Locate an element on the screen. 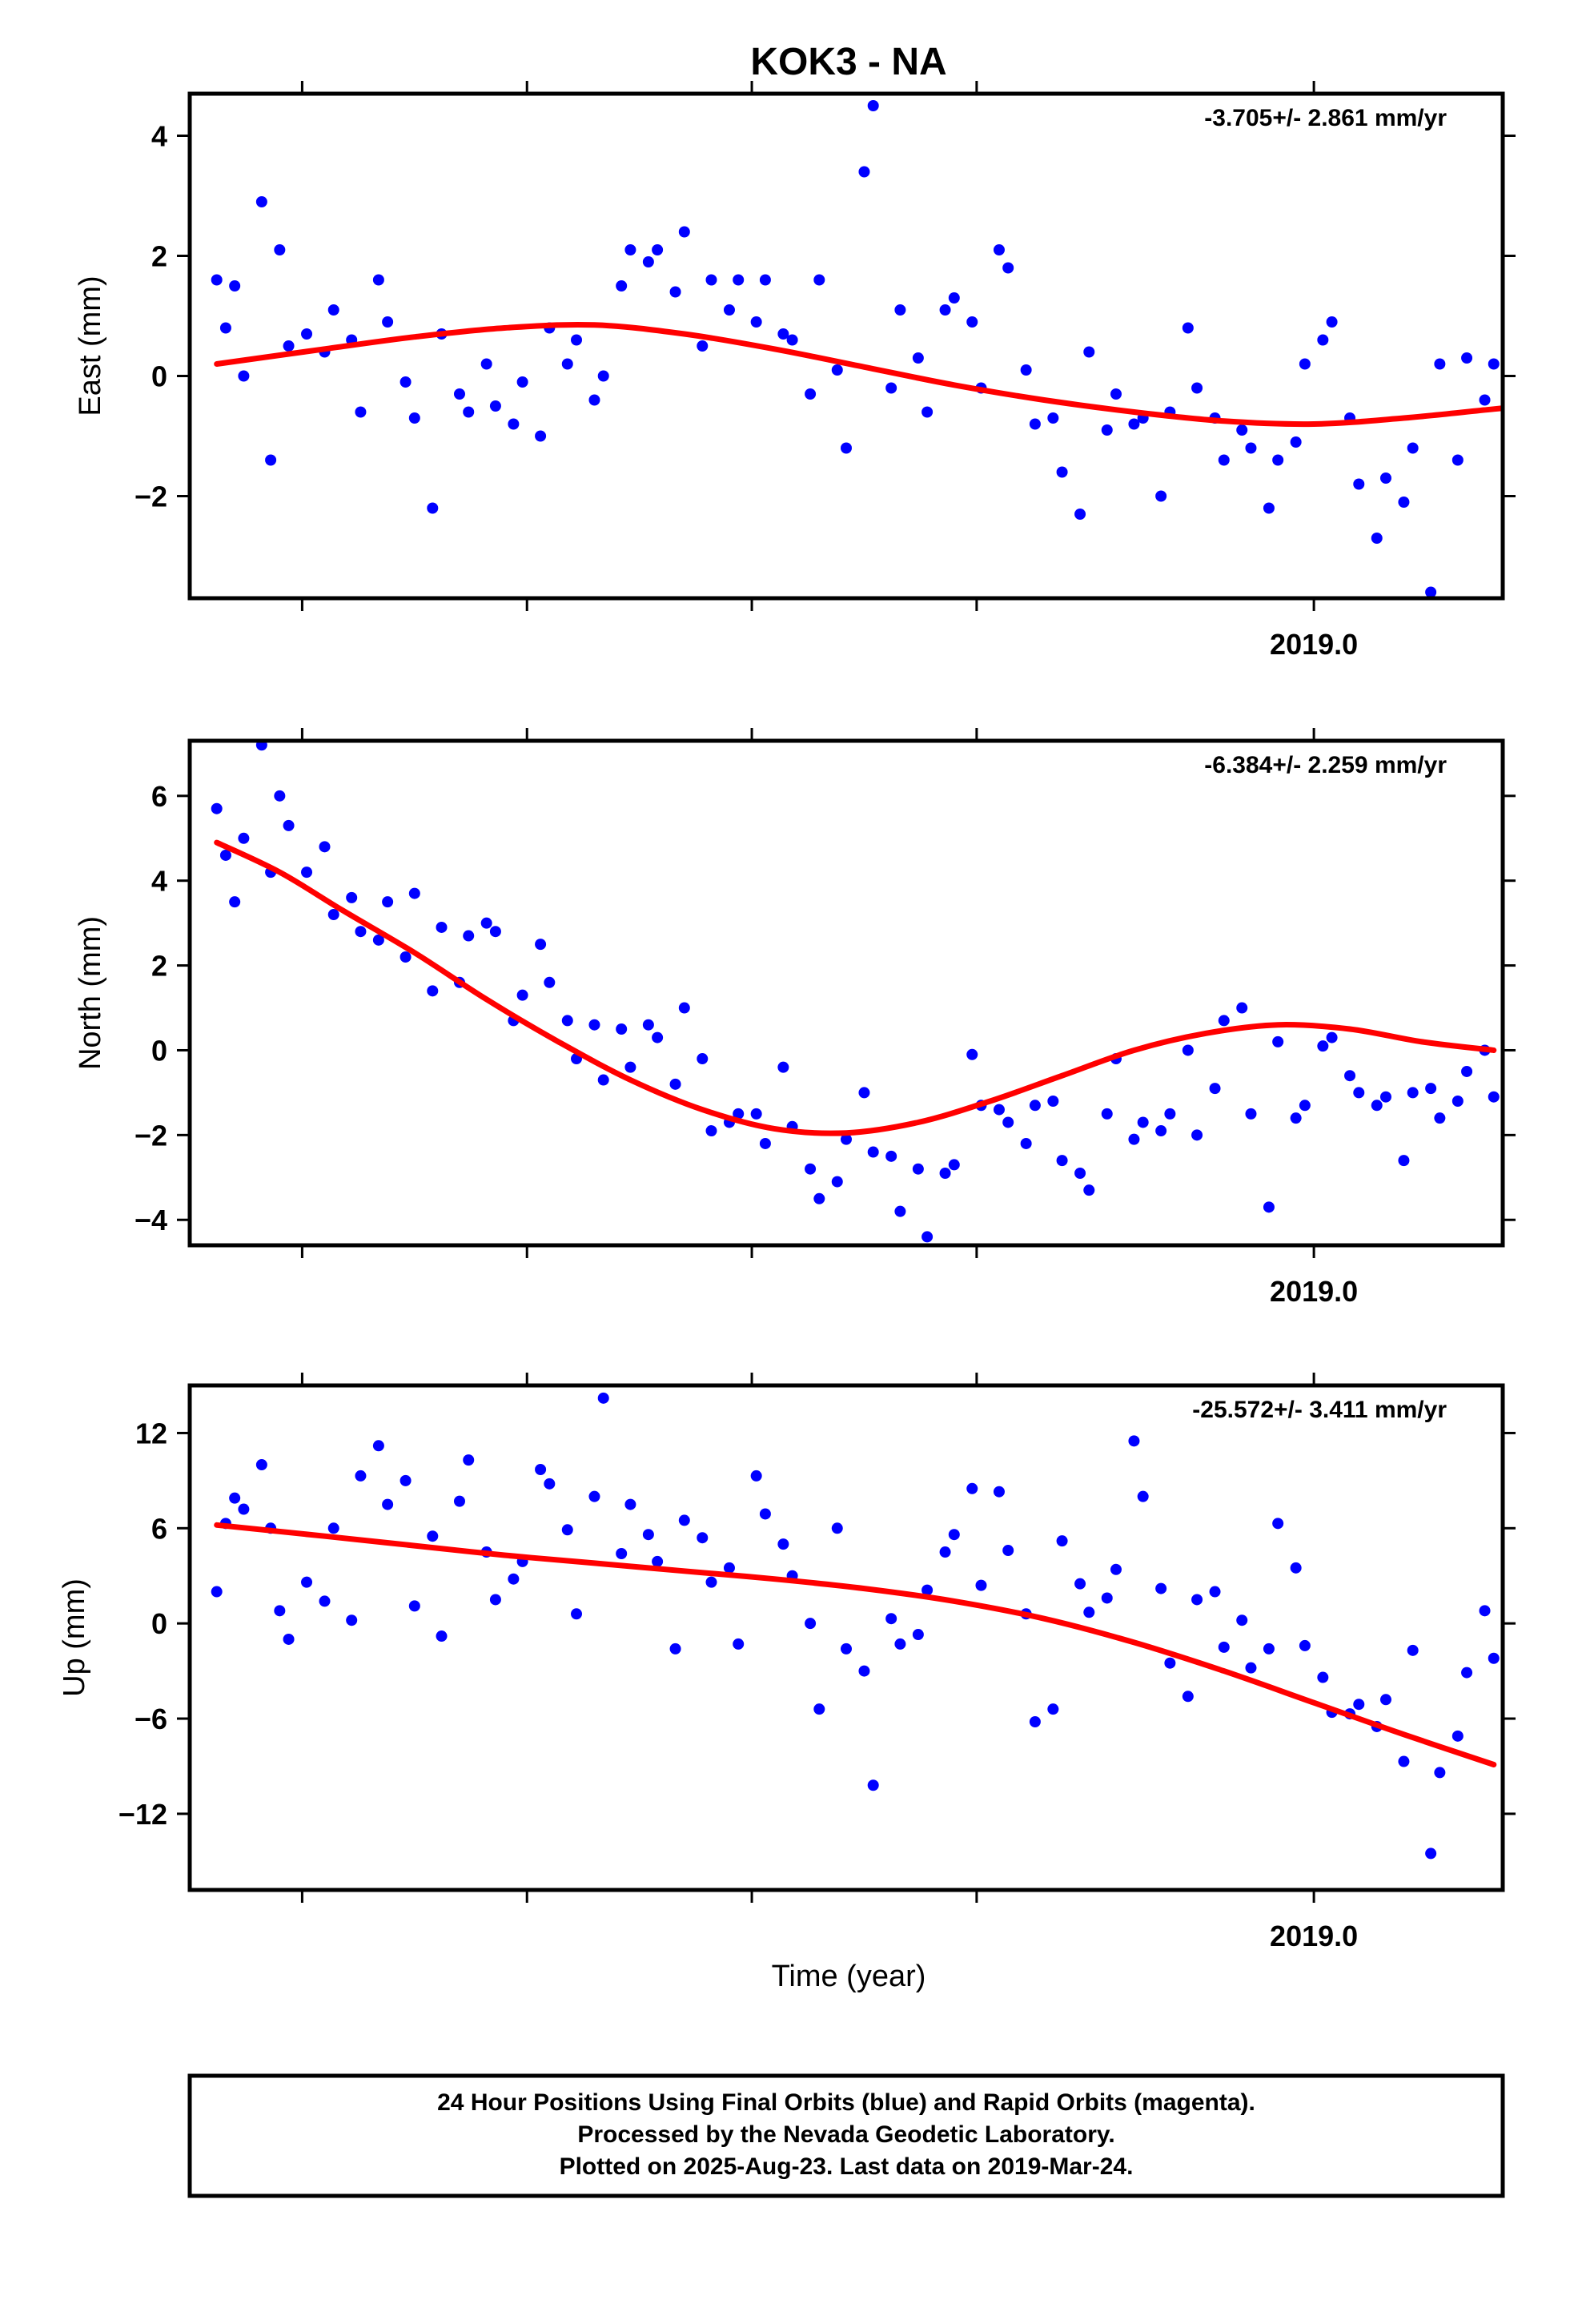 This screenshot has height=2324, width=1582. x-tick-label: 2019.0 is located at coordinates (1314, 1936).